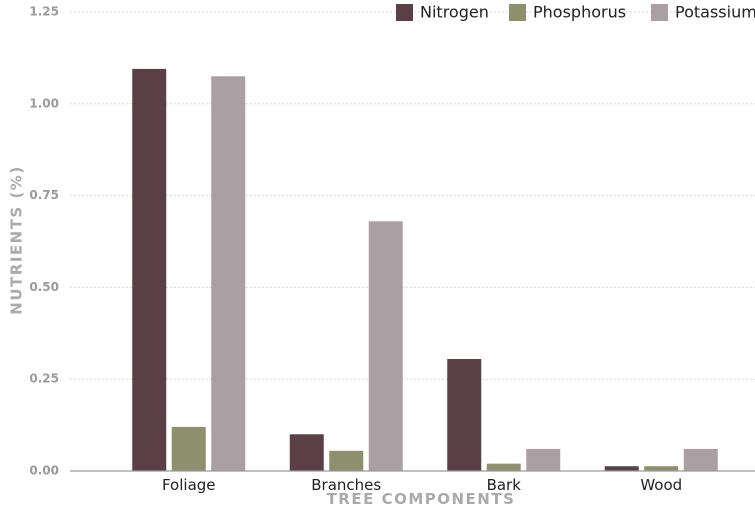 Image resolution: width=755 pixels, height=526 pixels. Describe the element at coordinates (17, 239) in the screenshot. I see `y-axis-title: NUTRIENTS (%)` at that location.